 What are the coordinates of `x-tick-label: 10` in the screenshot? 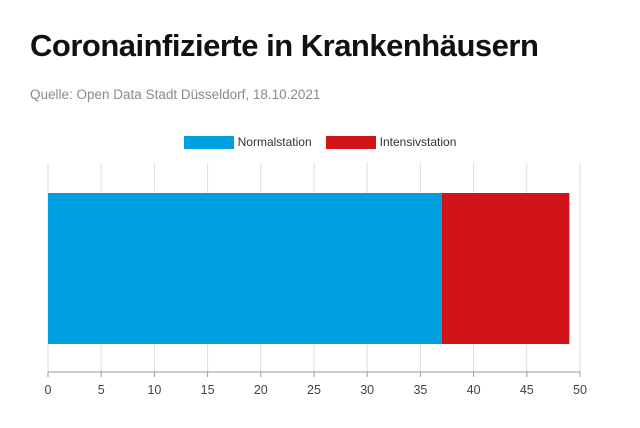 It's located at (154, 390).